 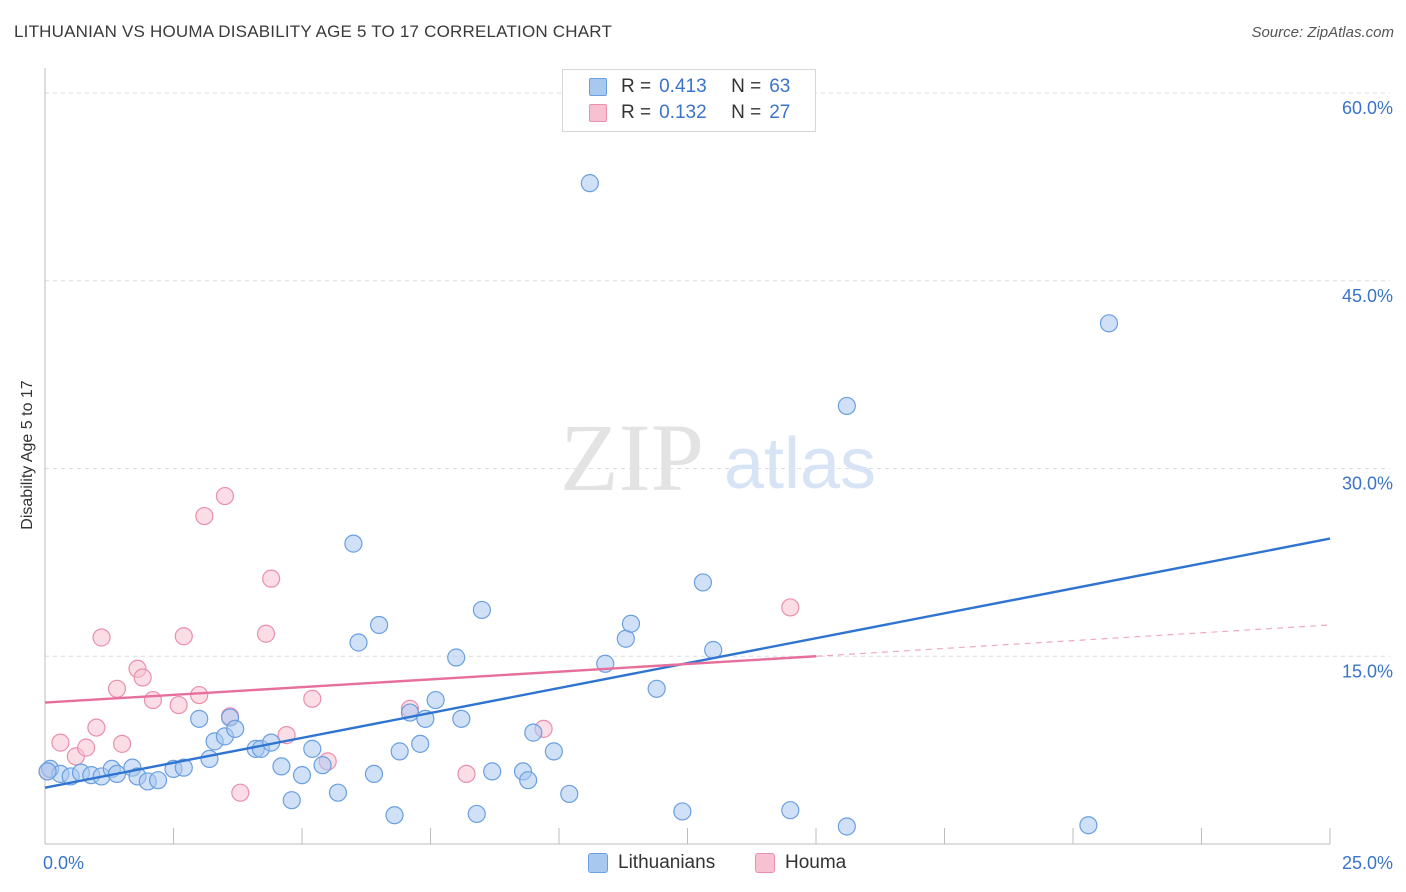 I want to click on series-label-houma: Houma, so click(x=816, y=862).